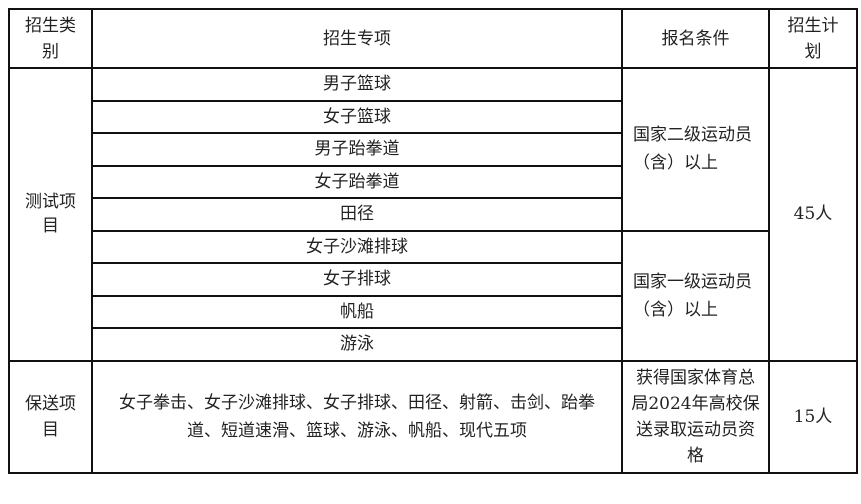 This screenshot has width=861, height=504. Describe the element at coordinates (357, 344) in the screenshot. I see `specialty-item: 游泳` at that location.